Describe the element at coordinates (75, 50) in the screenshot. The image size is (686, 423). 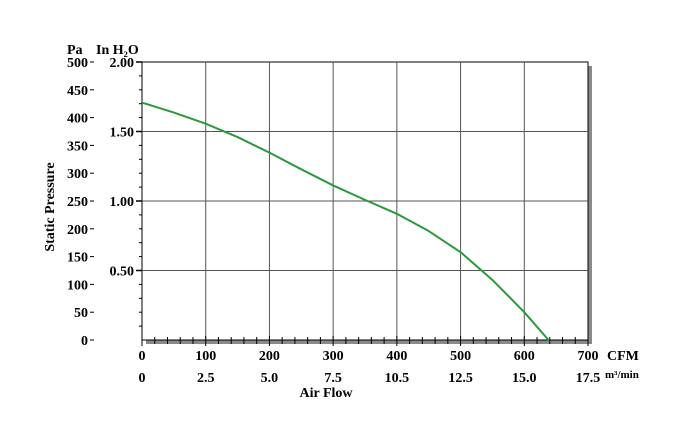
I see `y-unit-pa: Pa` at that location.